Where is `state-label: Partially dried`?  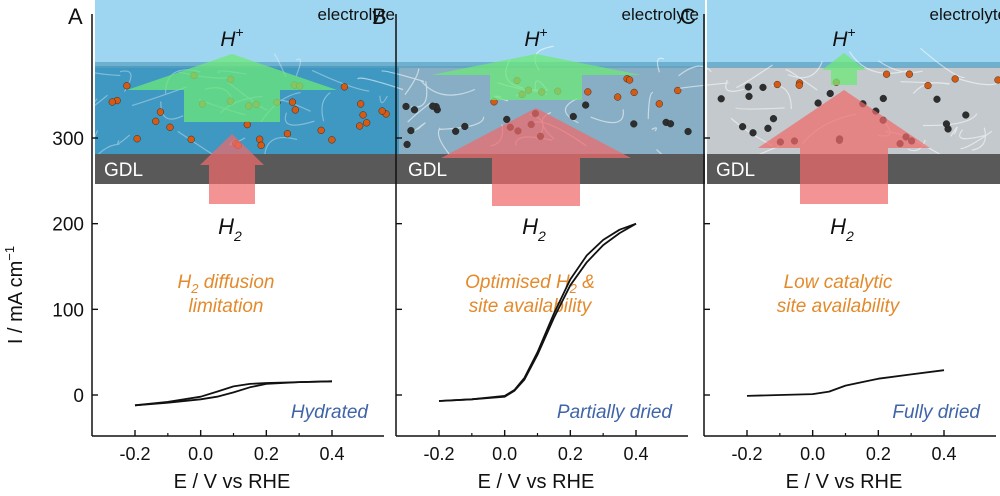
state-label: Partially dried is located at coordinates (615, 412).